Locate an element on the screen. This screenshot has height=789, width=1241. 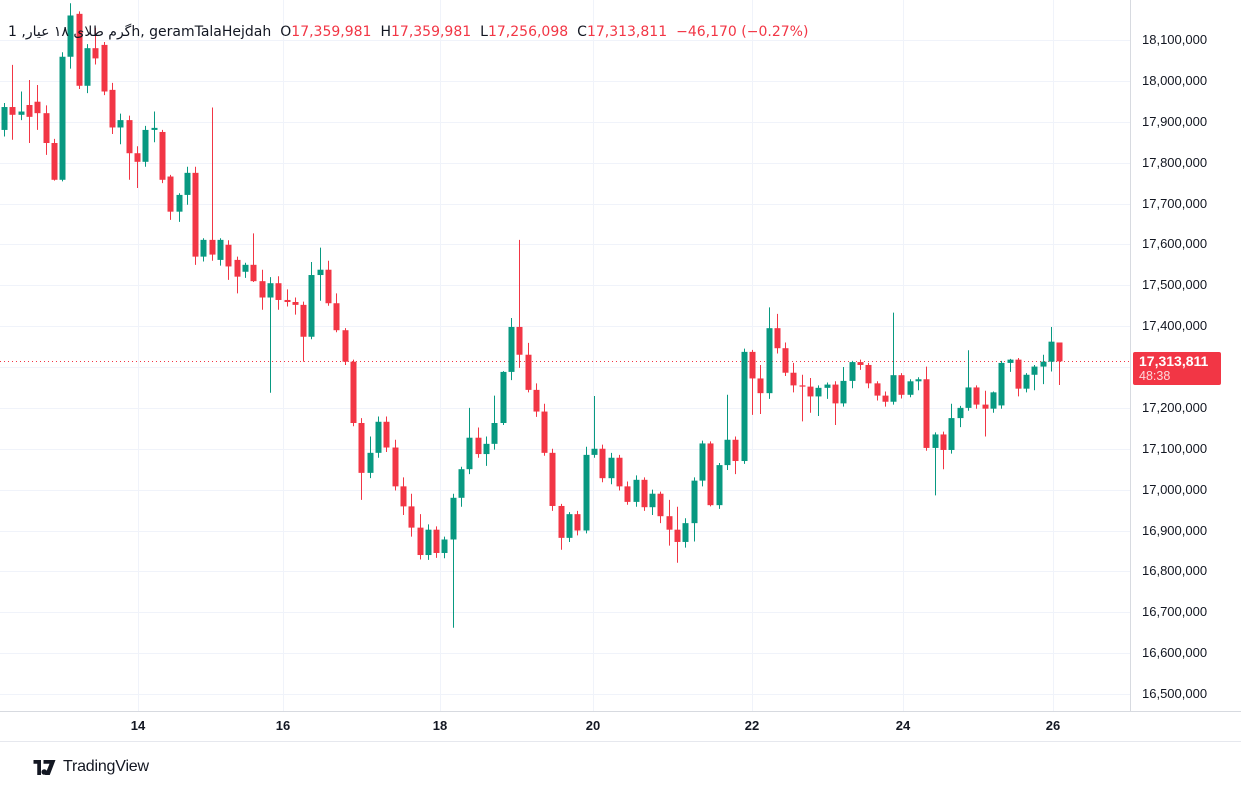
open-value: 17,359,981 is located at coordinates (331, 32).